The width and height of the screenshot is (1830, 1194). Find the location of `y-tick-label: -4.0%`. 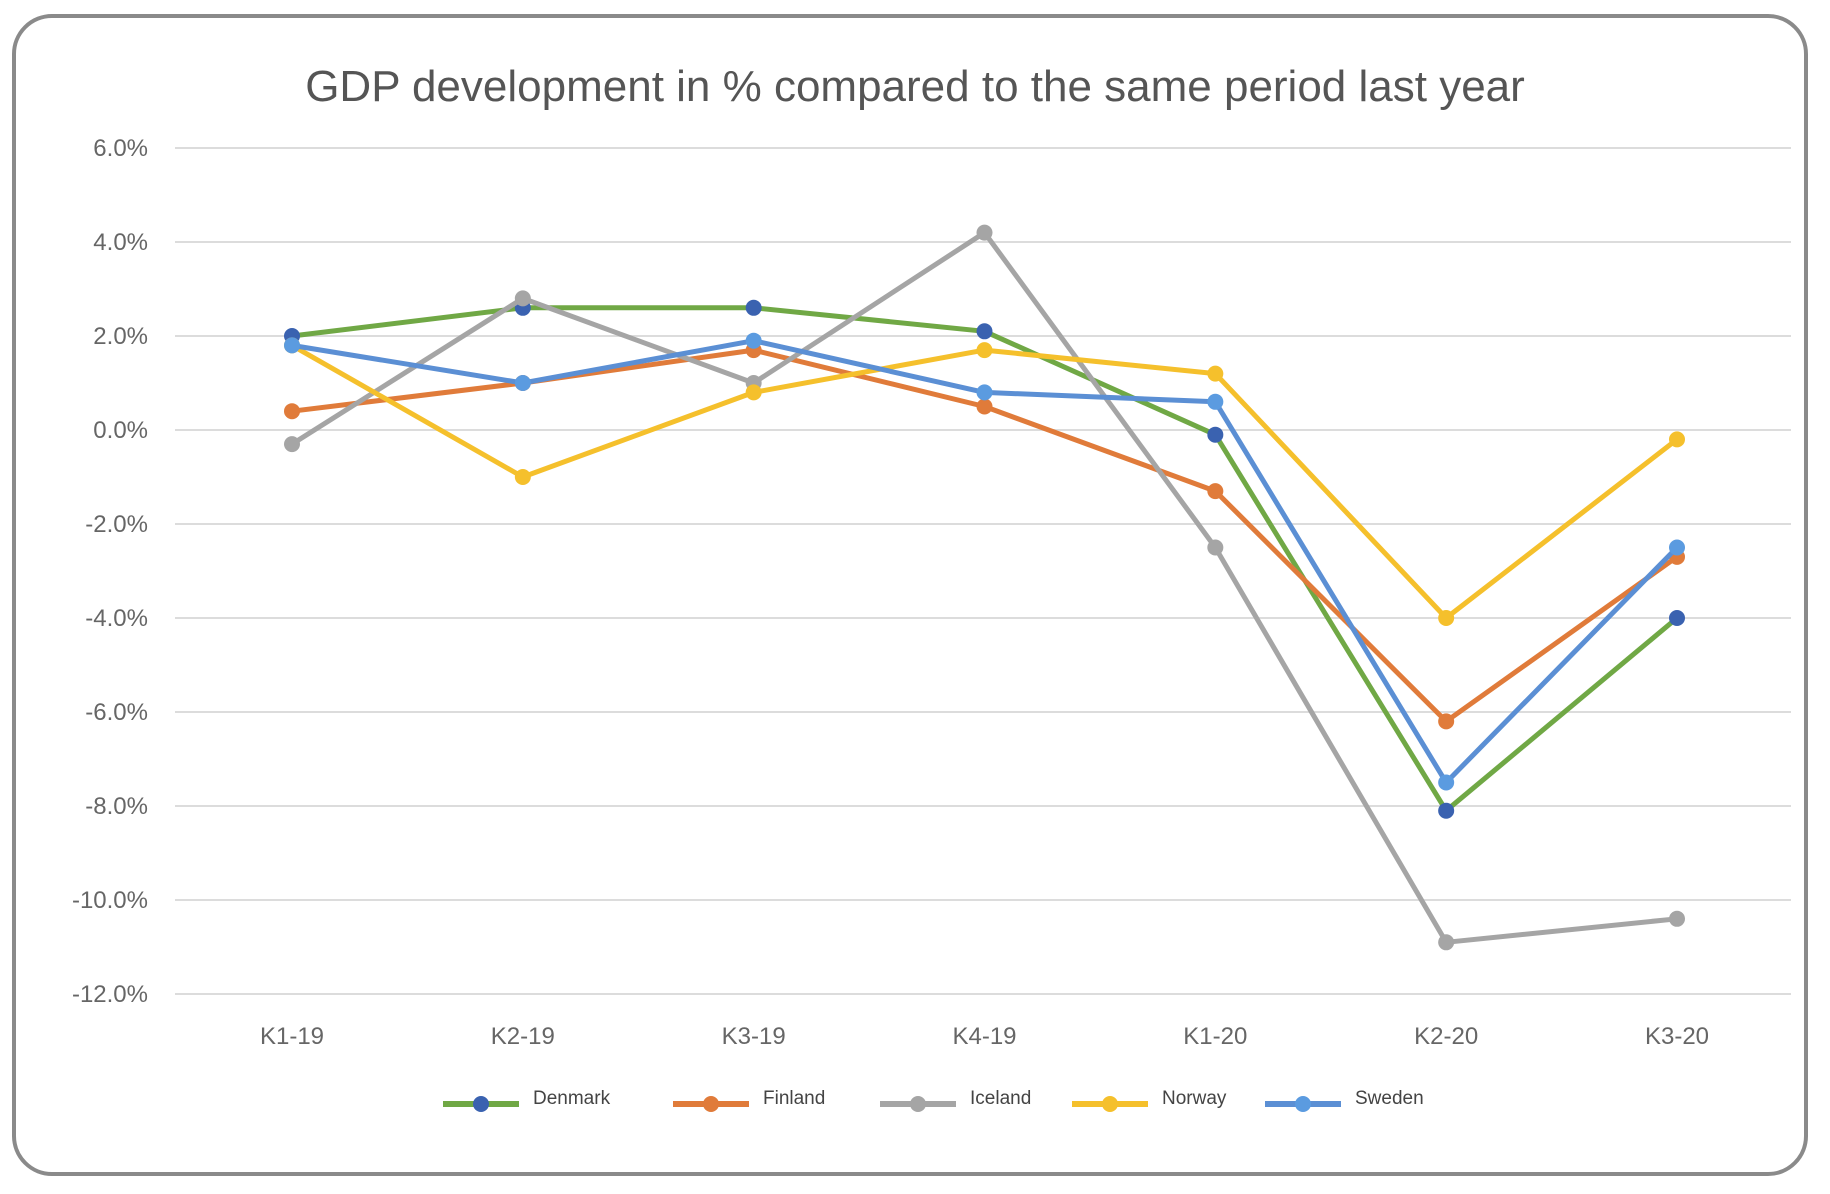

y-tick-label: -4.0% is located at coordinates (116, 618).